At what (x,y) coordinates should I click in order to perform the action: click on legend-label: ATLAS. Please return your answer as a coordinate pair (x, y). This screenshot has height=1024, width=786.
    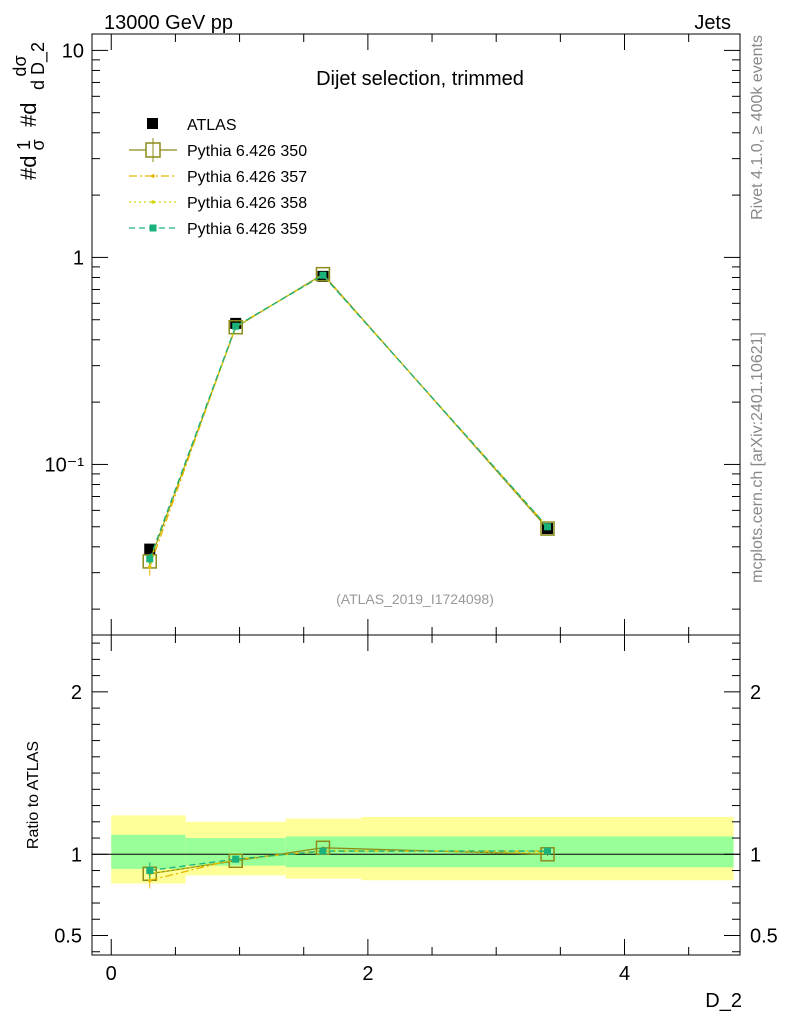
    Looking at the image, I should click on (212, 125).